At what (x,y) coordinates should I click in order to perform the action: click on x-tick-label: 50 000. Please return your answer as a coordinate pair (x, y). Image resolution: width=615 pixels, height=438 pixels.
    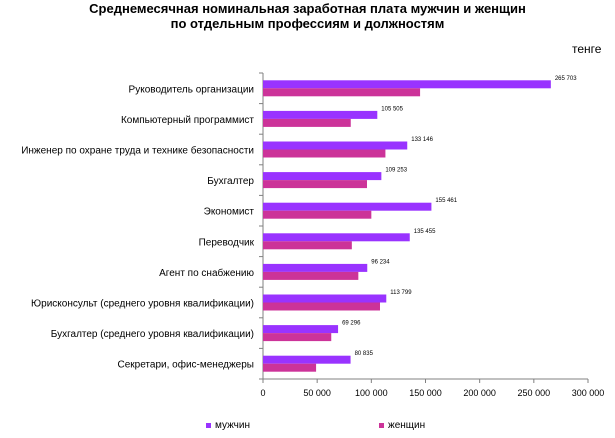
    Looking at the image, I should click on (317, 393).